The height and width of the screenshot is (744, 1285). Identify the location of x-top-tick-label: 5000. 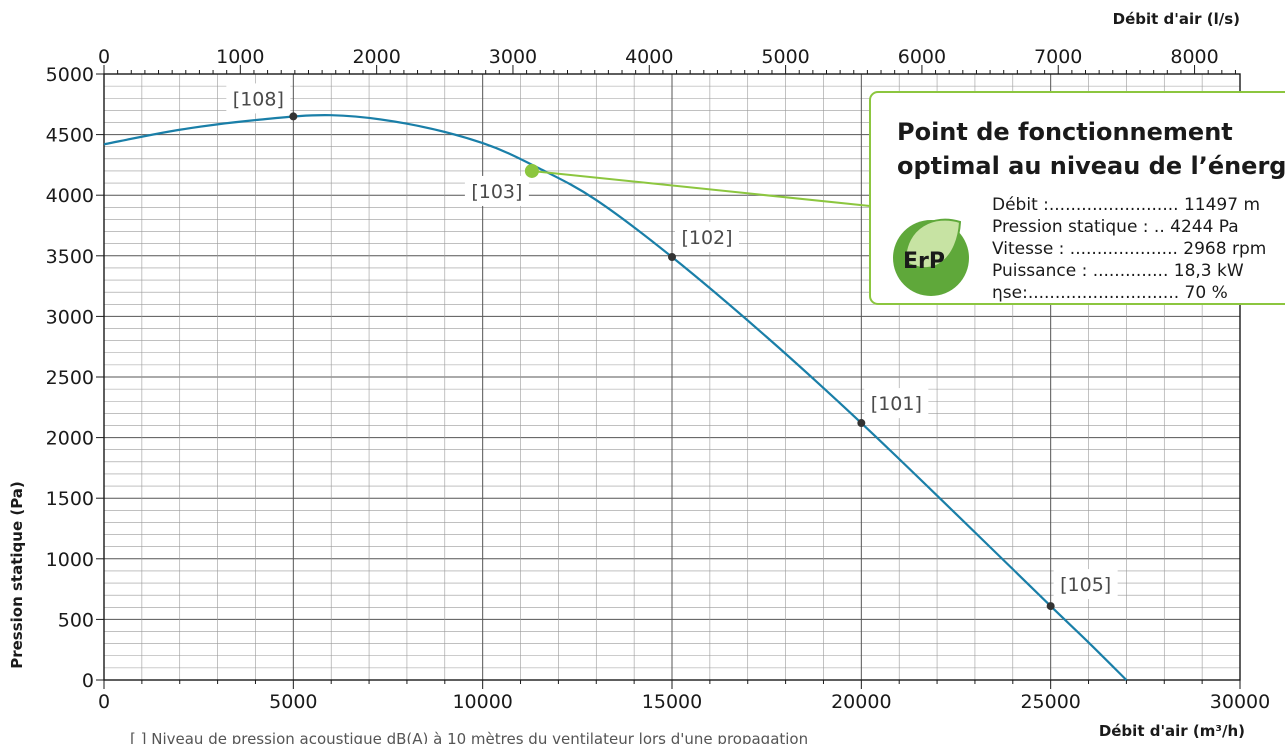
(785, 57).